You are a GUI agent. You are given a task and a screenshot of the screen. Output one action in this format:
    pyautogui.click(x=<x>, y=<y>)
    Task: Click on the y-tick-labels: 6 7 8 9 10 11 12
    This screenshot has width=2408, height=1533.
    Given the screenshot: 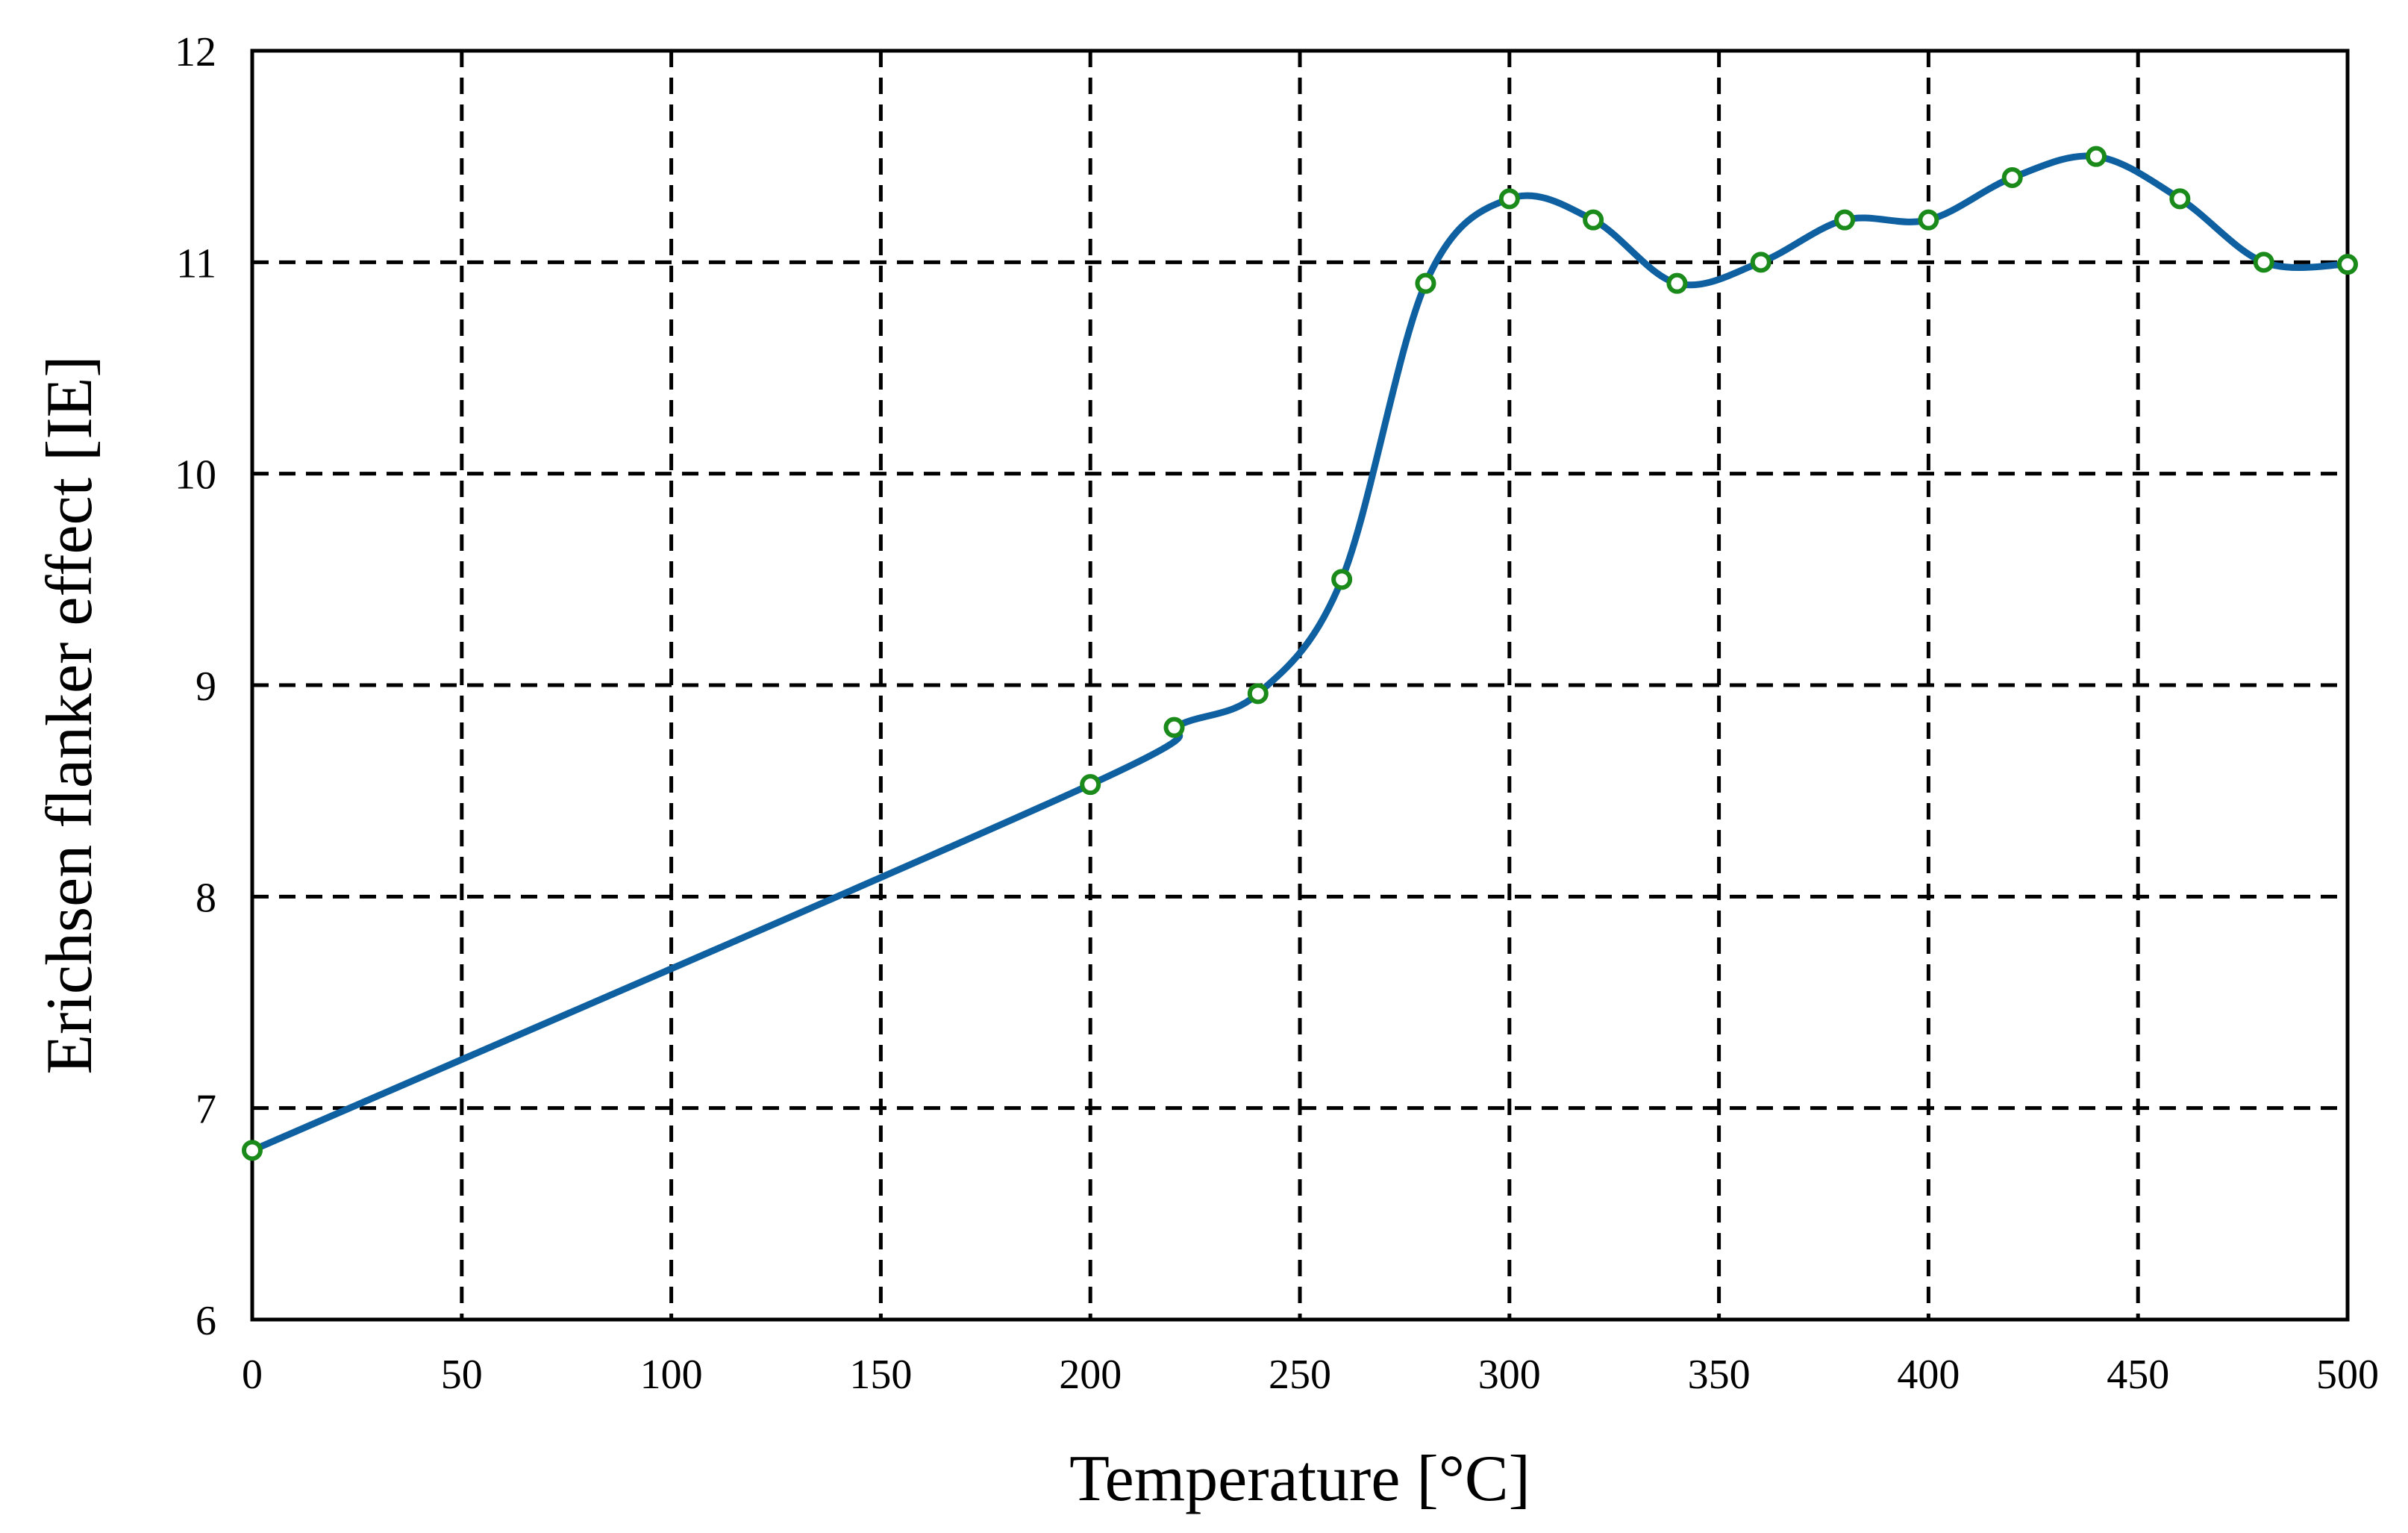 What is the action you would take?
    pyautogui.click(x=195, y=686)
    